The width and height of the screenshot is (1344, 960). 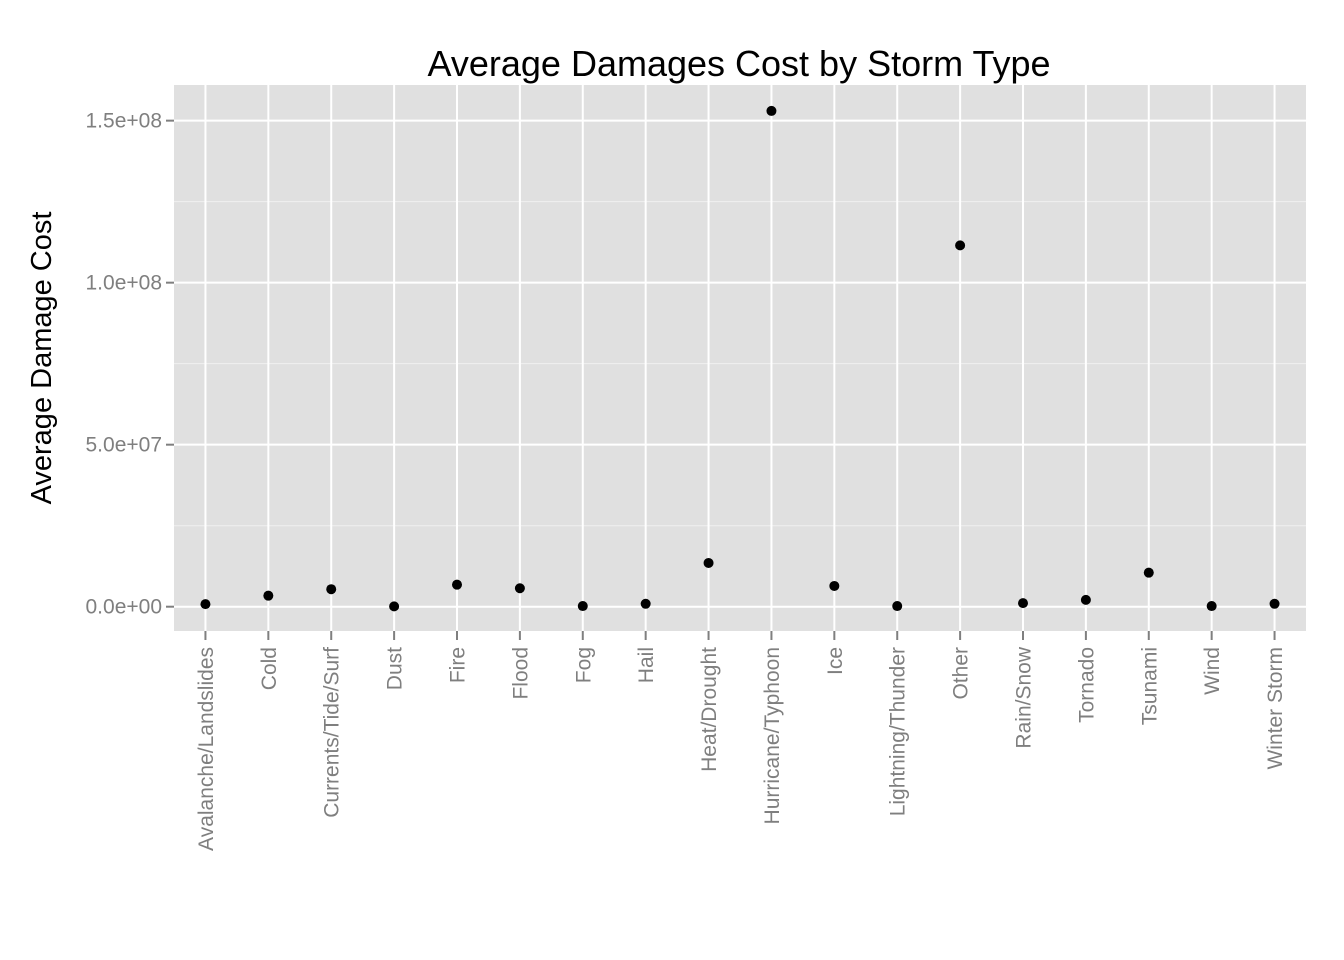 I want to click on x-tick-label: Fog, so click(x=583, y=665).